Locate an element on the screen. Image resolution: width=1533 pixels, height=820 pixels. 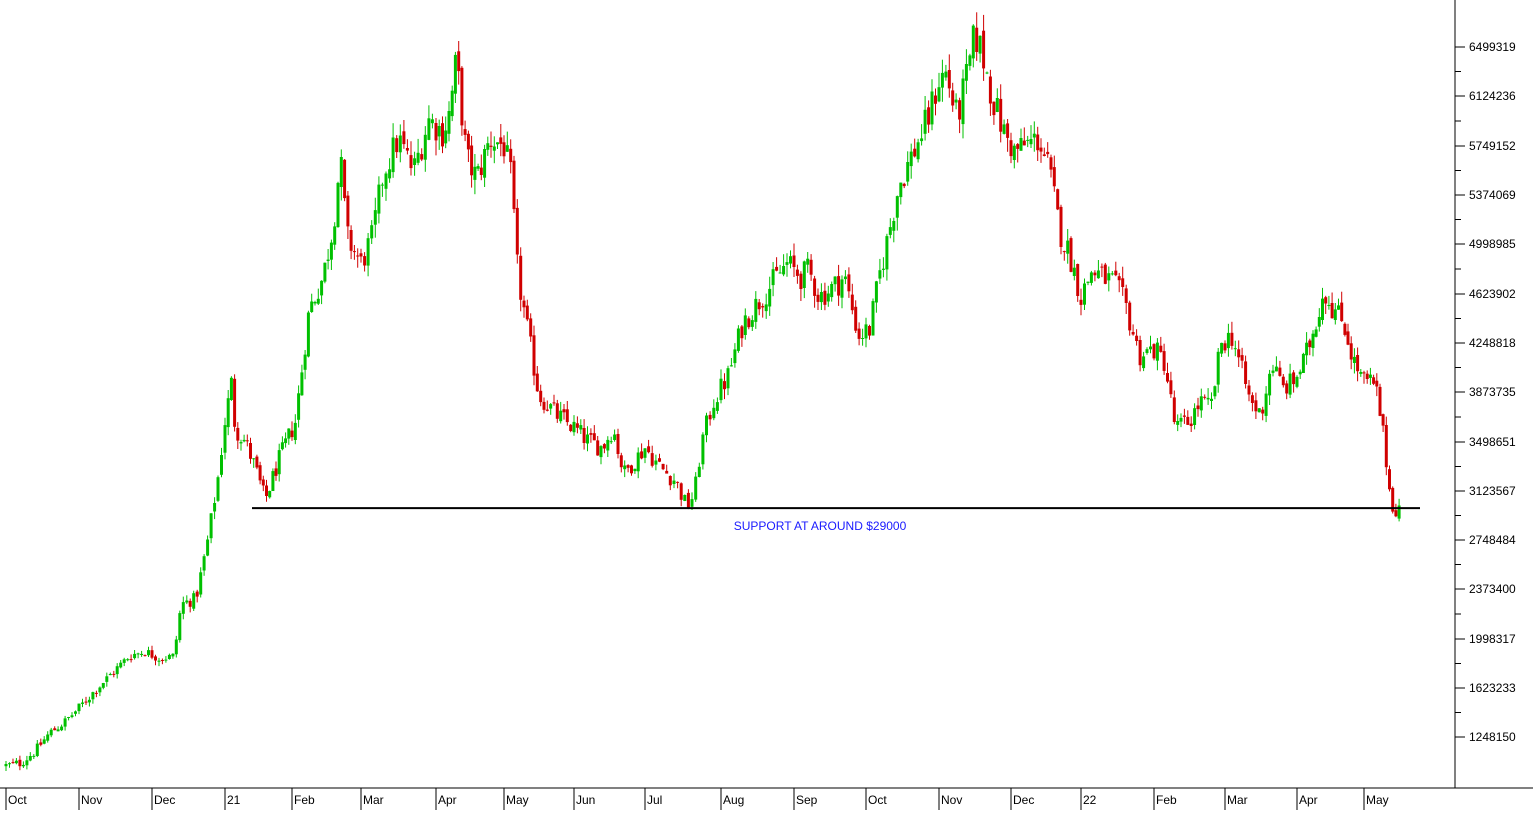
y-tick-label: 6124236 is located at coordinates (1492, 96).